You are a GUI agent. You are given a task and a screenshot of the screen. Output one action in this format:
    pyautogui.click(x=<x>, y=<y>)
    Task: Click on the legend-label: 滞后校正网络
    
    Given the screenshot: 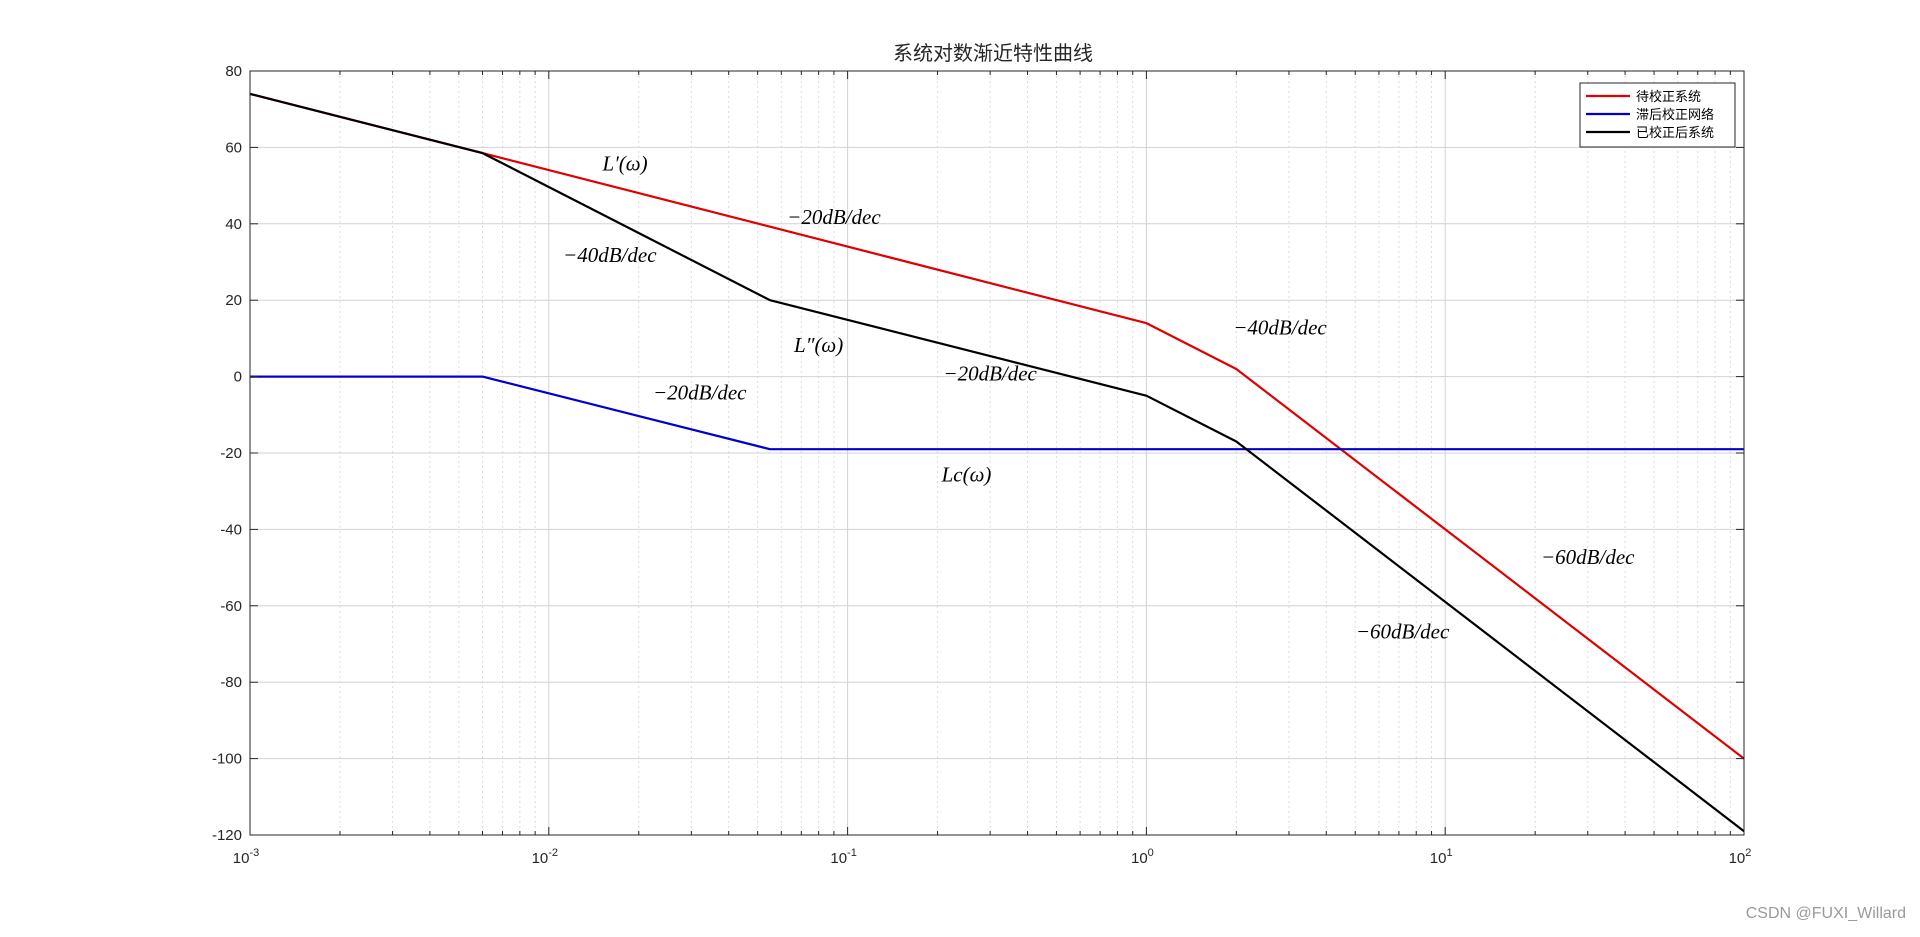 What is the action you would take?
    pyautogui.click(x=1675, y=115)
    